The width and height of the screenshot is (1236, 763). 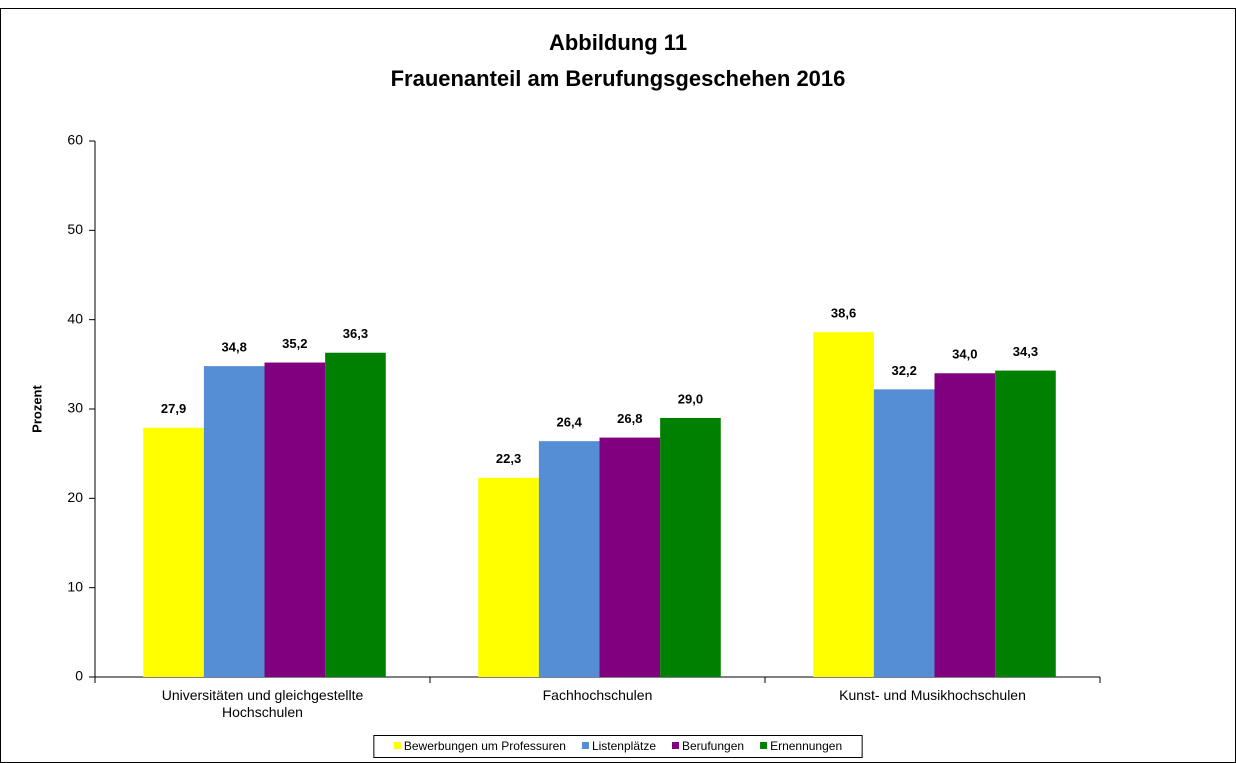 I want to click on data-label: 29,0, so click(x=690, y=398).